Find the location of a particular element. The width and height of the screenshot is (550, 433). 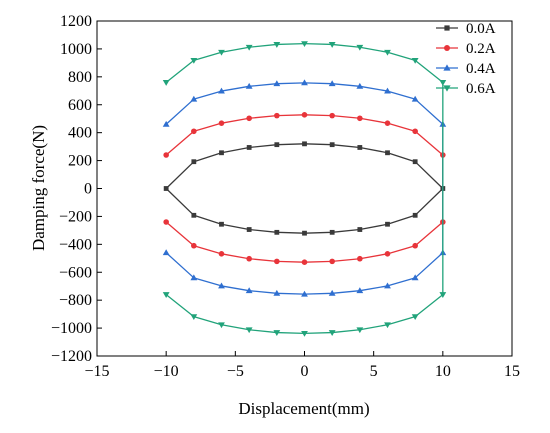

x-tick-label: 15 is located at coordinates (512, 371).